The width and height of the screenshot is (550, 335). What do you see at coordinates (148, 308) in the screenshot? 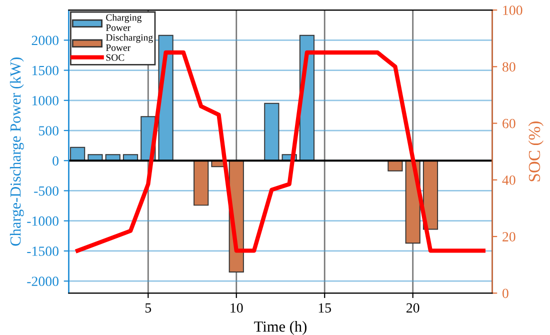
I see `x-tick-label: 5` at bounding box center [148, 308].